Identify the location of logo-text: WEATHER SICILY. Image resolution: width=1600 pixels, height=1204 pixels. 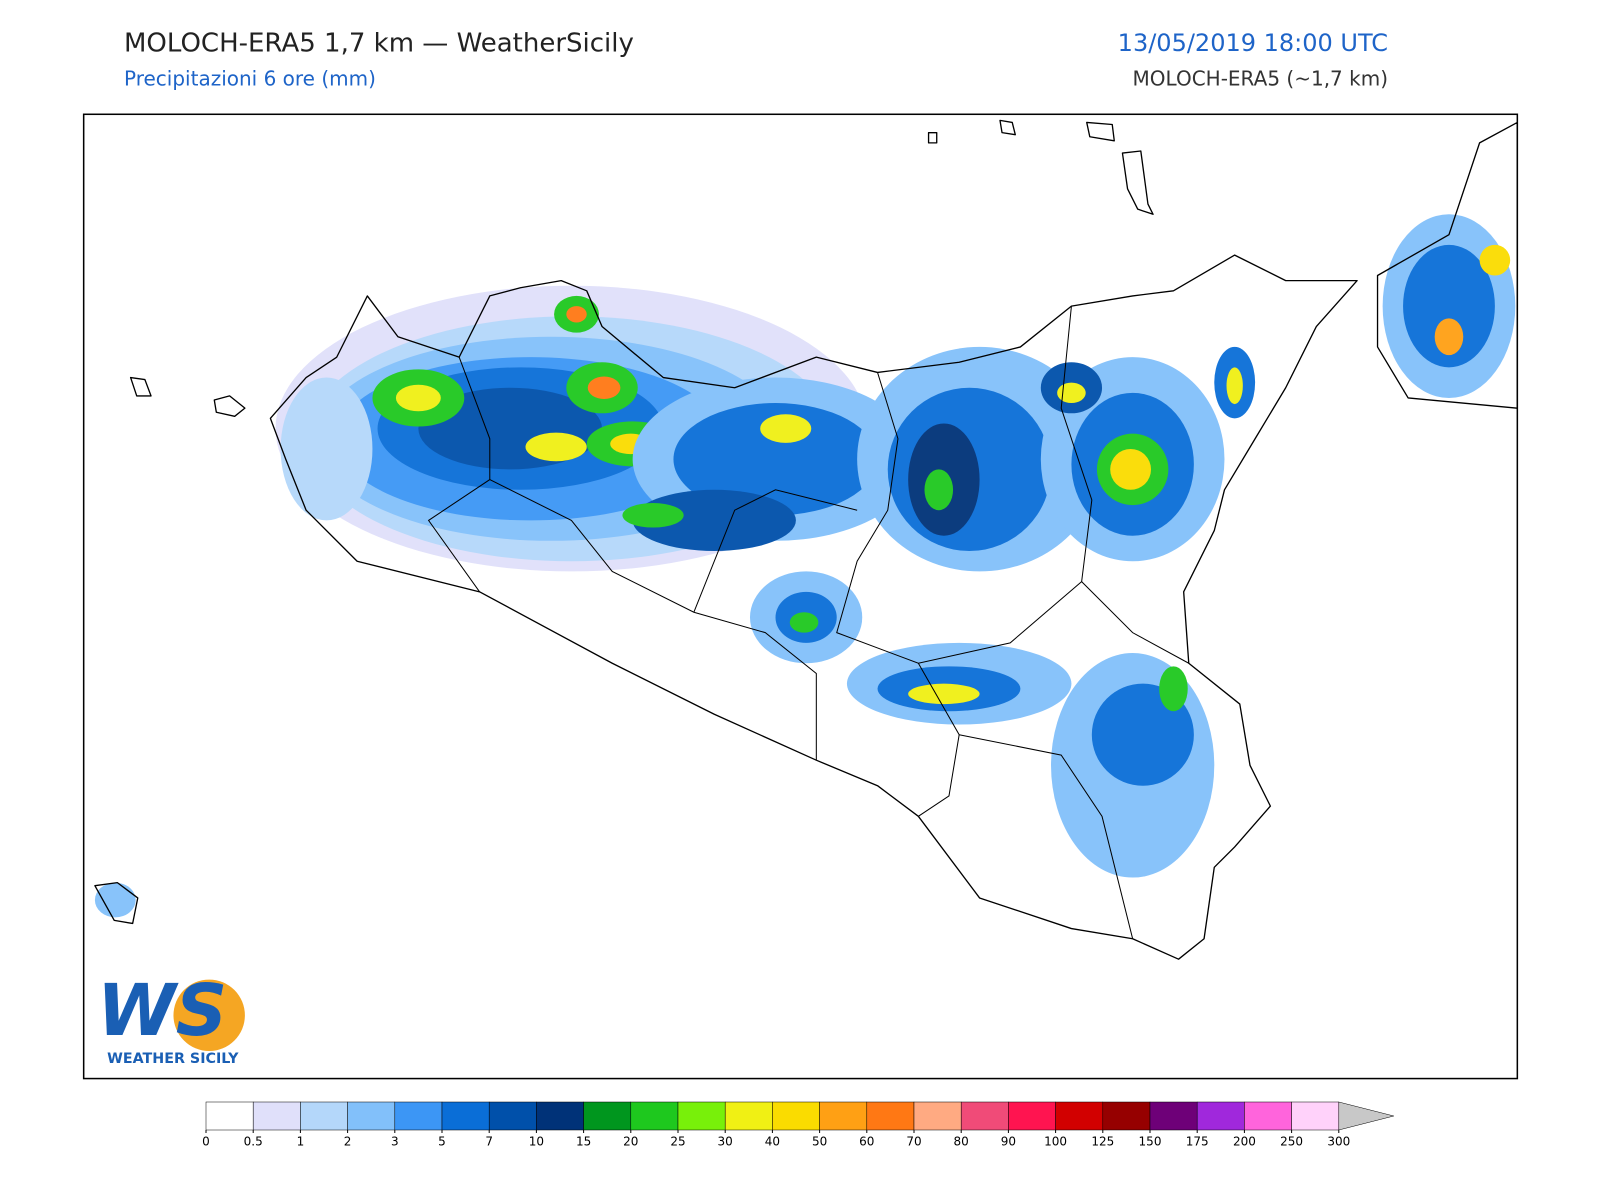
(173, 1059).